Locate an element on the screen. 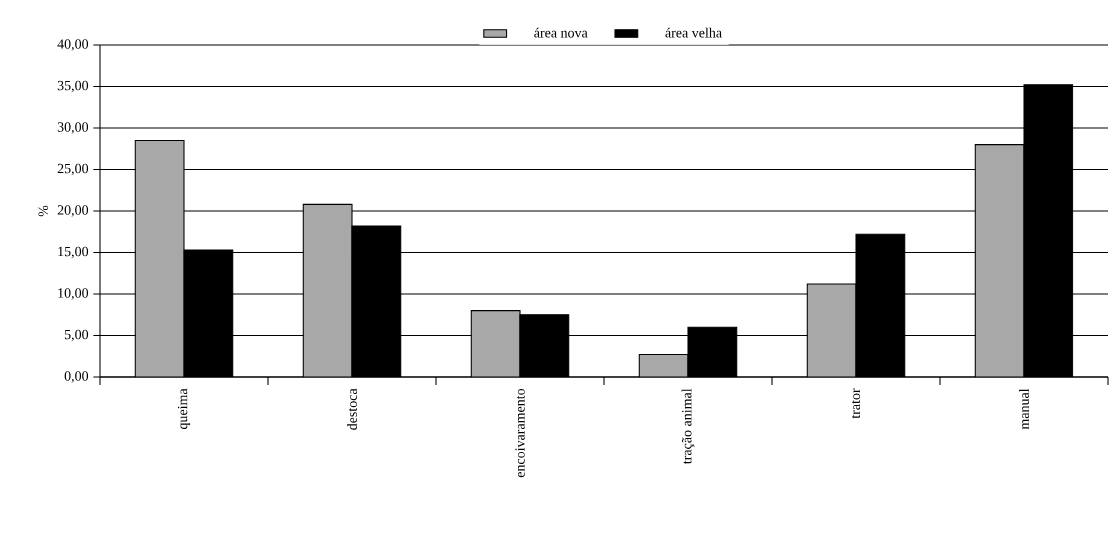 Image resolution: width=1114 pixels, height=554 pixels. y-tick-label: 15,00 is located at coordinates (73, 252).